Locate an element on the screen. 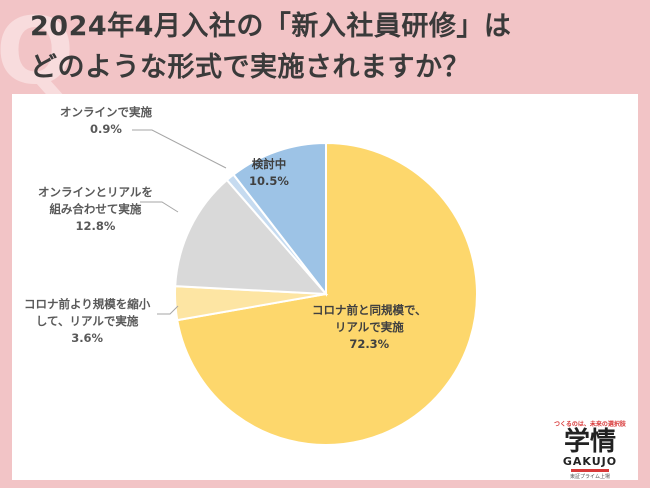 Image resolution: width=650 pixels, height=488 pixels. label-considering: 検討中 10.5% is located at coordinates (269, 173).